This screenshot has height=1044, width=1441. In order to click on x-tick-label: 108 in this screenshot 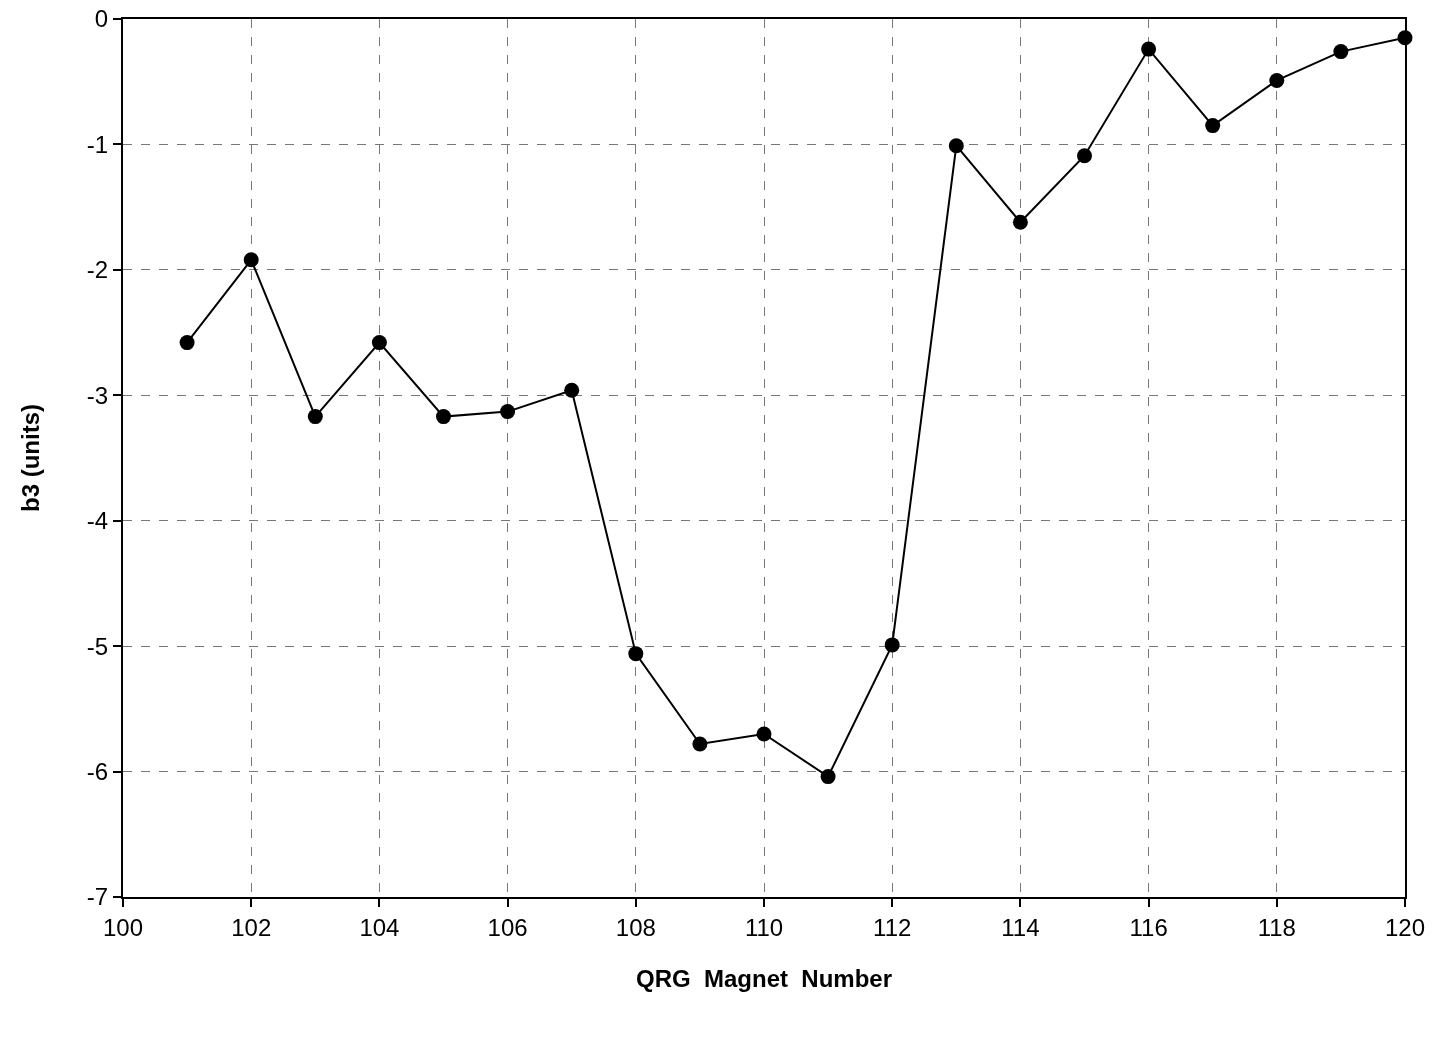, I will do `click(635, 927)`.